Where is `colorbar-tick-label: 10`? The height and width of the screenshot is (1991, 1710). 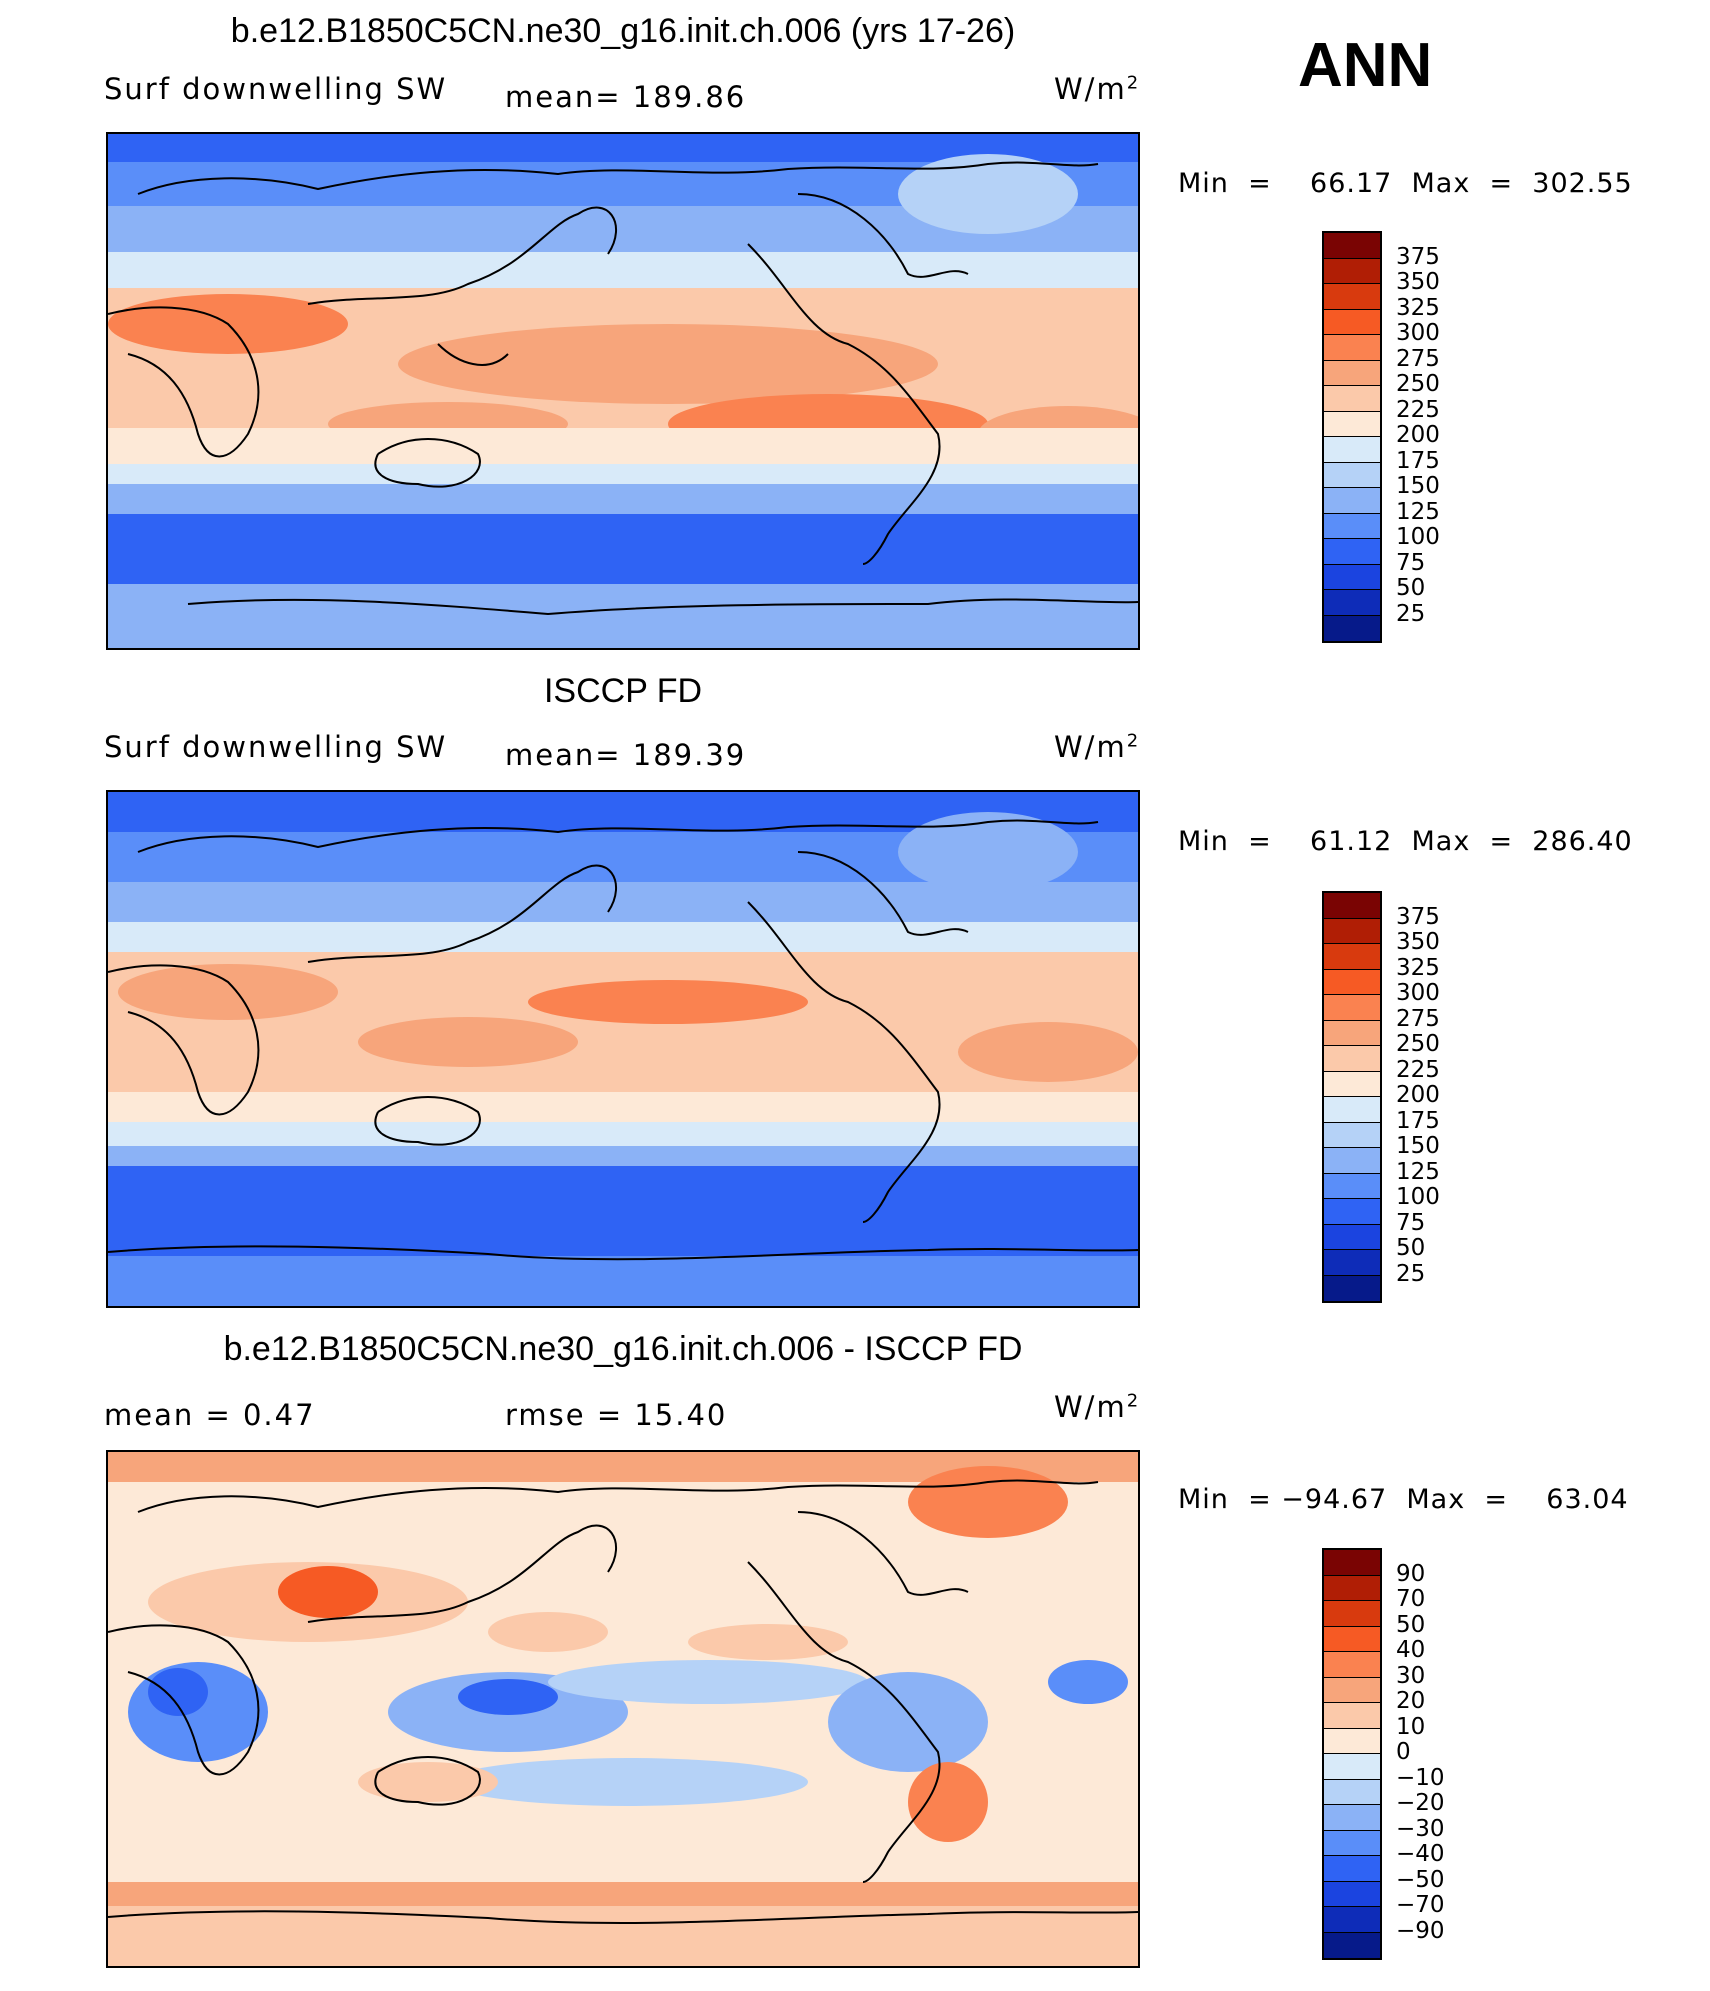
colorbar-tick-label: 10 is located at coordinates (1411, 1726).